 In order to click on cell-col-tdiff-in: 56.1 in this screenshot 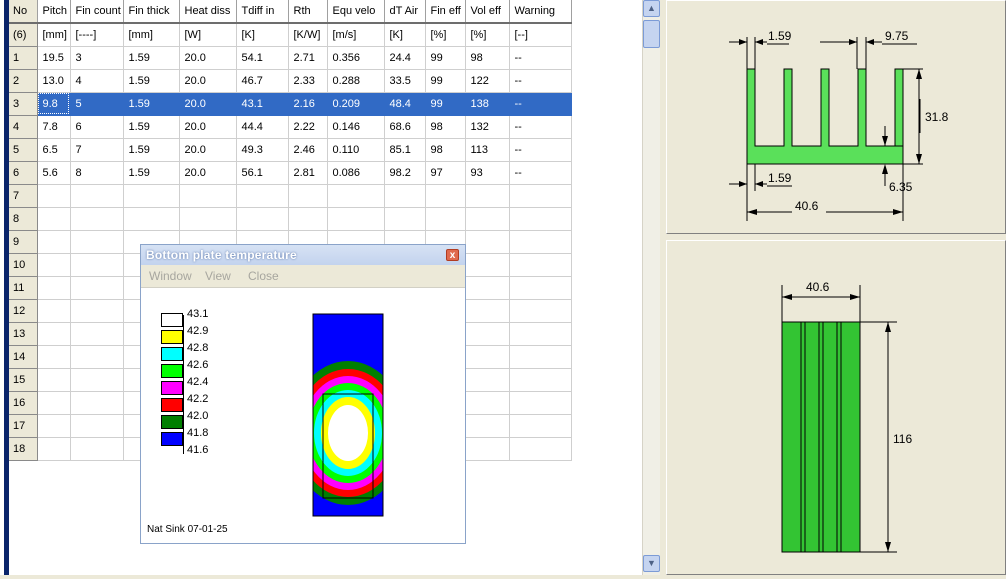, I will do `click(262, 173)`.